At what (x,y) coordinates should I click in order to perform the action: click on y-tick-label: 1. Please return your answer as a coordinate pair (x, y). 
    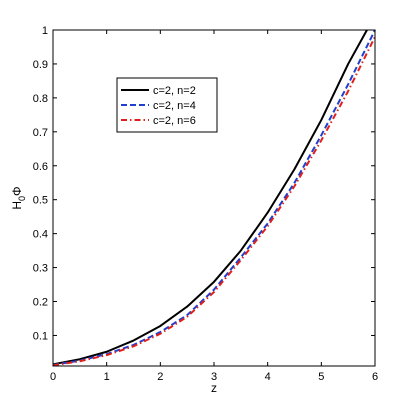
    Looking at the image, I should click on (45, 31).